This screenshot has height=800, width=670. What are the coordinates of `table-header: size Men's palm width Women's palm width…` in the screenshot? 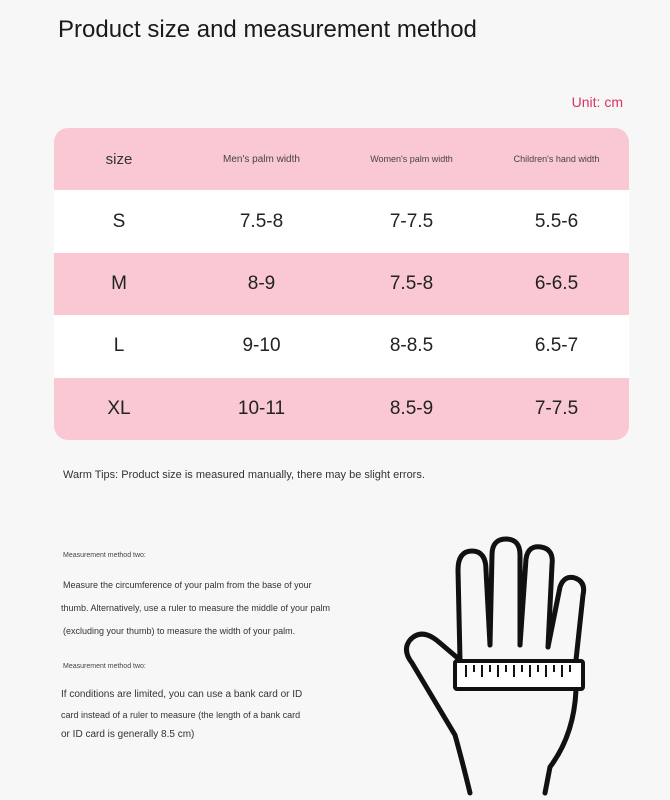 It's located at (341, 159).